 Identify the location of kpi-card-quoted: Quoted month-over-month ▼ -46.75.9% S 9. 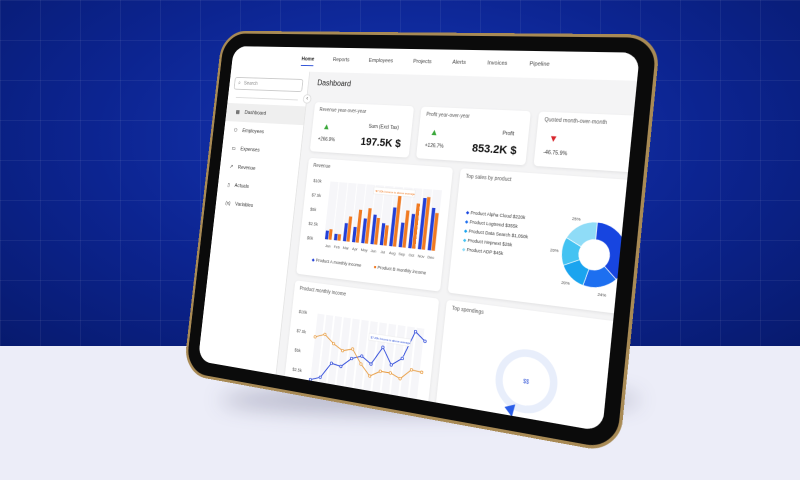
(586, 142).